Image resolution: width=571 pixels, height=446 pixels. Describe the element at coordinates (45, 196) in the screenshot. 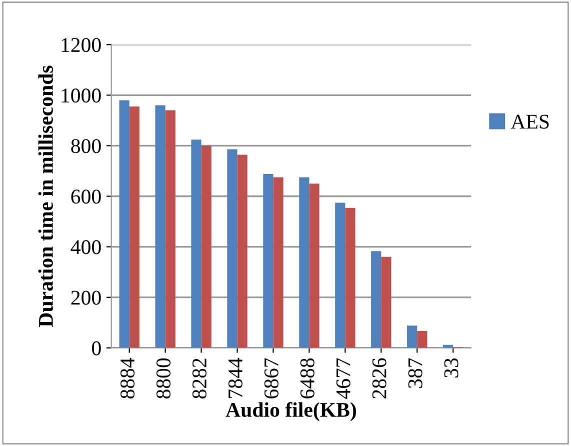

I see `y-axis-title: Duration time in milliseconds` at that location.